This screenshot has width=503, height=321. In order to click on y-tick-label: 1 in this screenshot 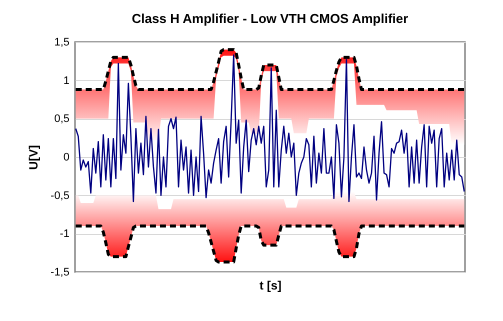, I will do `click(66, 80)`.